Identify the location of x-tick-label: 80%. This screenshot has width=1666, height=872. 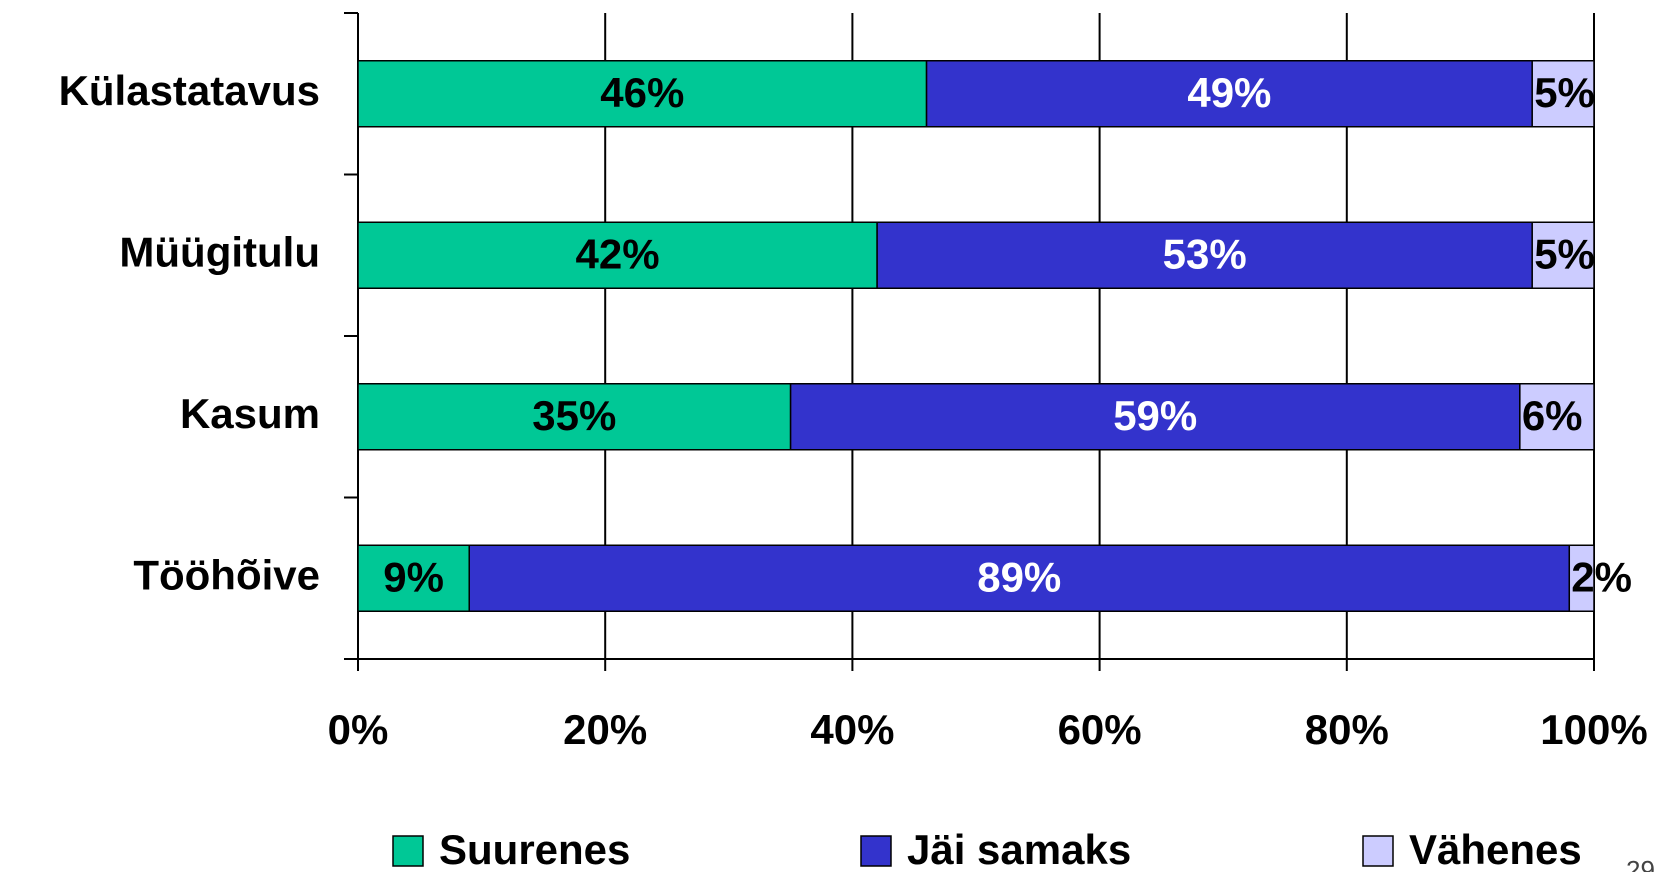
(1347, 729).